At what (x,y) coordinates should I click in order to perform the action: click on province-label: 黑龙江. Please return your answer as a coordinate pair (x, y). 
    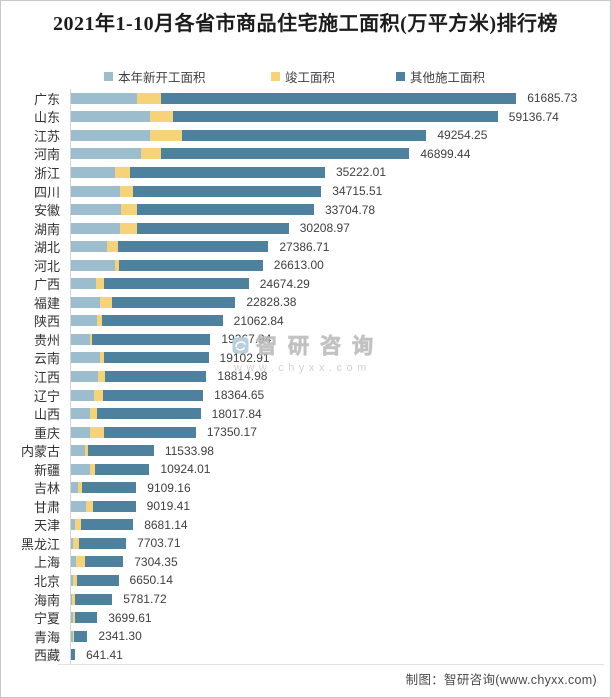
    Looking at the image, I should click on (40, 544).